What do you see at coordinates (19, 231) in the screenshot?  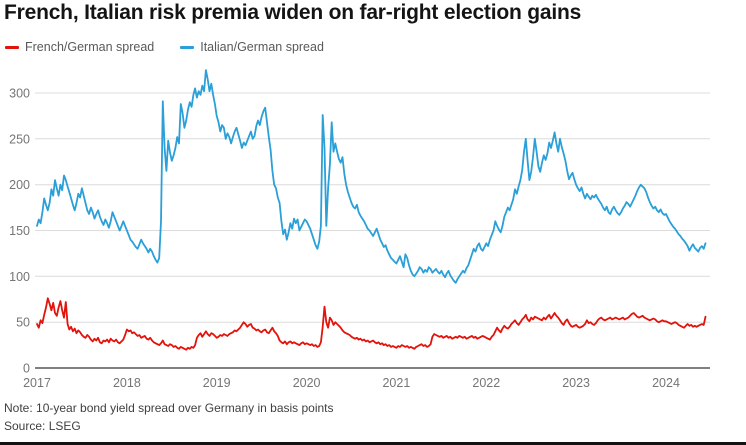 I see `y-tick-label: 150` at bounding box center [19, 231].